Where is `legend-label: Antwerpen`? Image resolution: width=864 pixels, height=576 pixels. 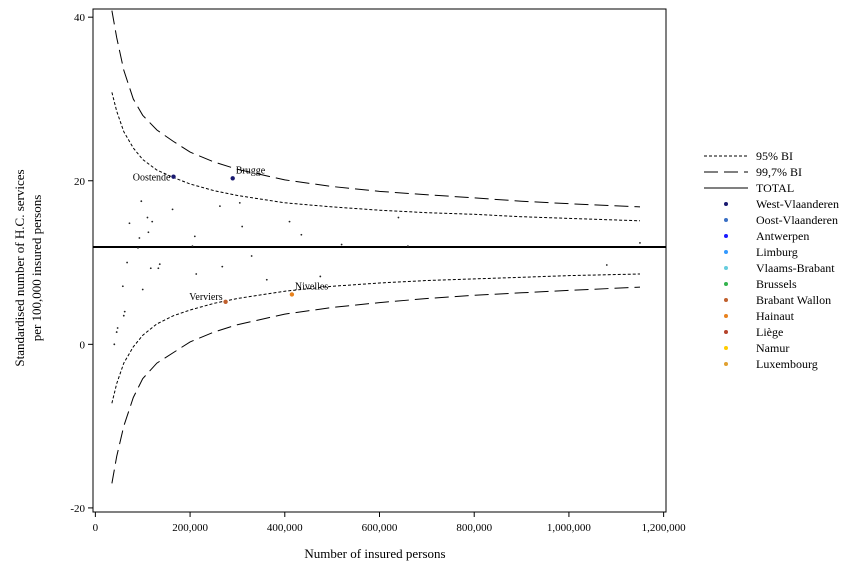 legend-label: Antwerpen is located at coordinates (782, 236).